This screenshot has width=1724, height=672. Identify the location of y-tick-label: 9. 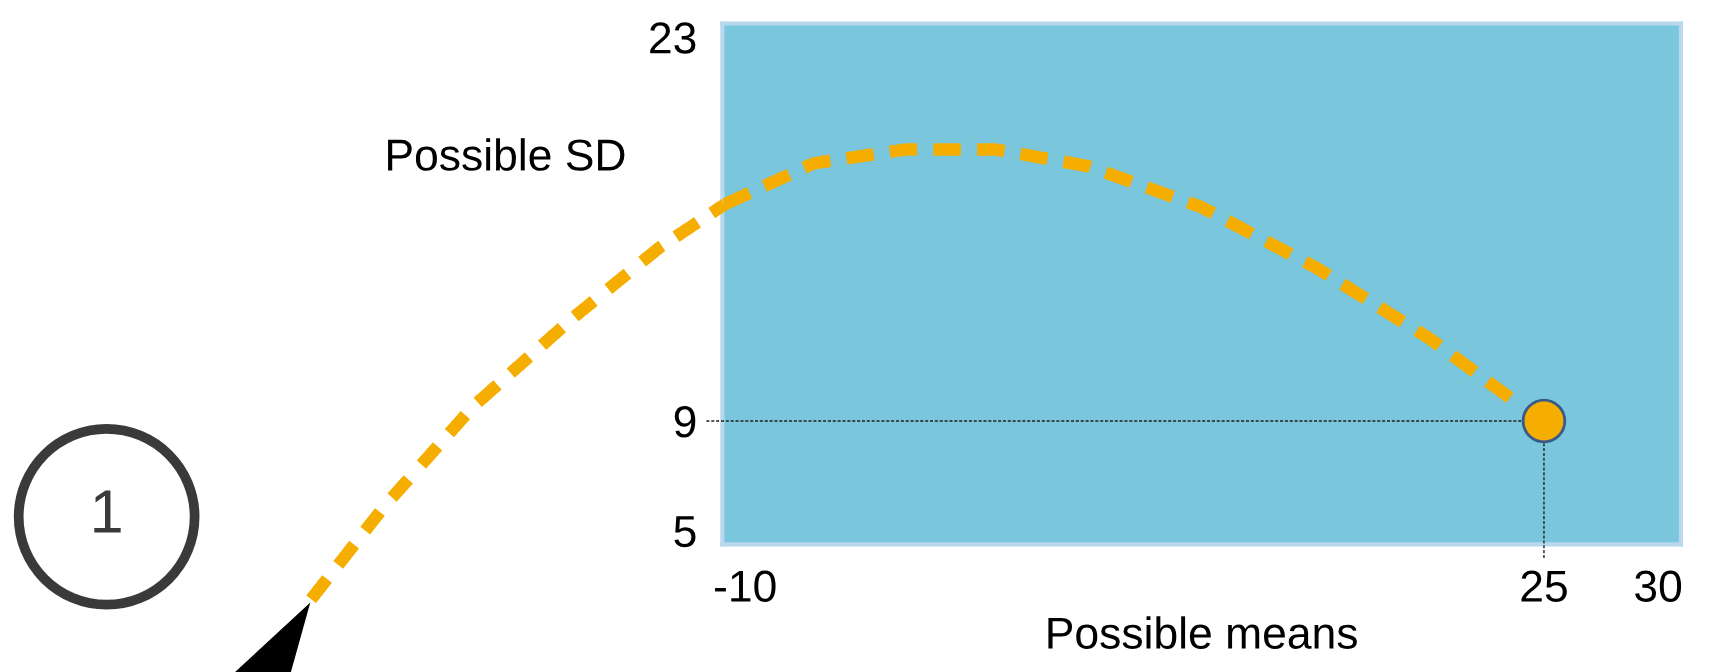
(685, 422).